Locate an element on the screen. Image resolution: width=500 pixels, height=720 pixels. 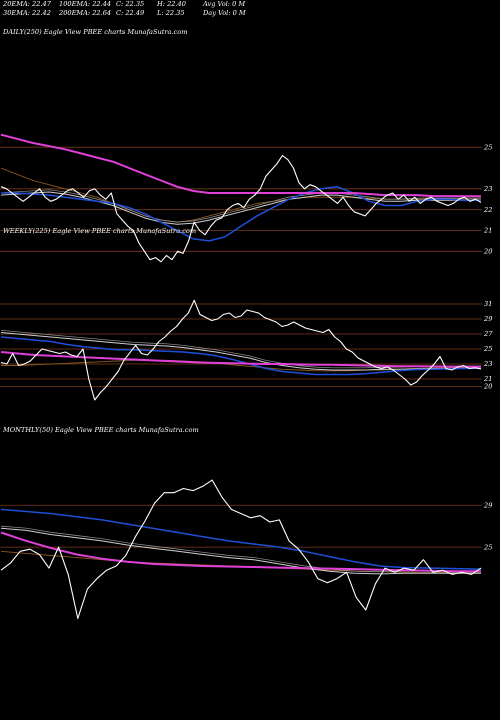
ema30-value: 30EMA: 22.42 is located at coordinates (27, 13).